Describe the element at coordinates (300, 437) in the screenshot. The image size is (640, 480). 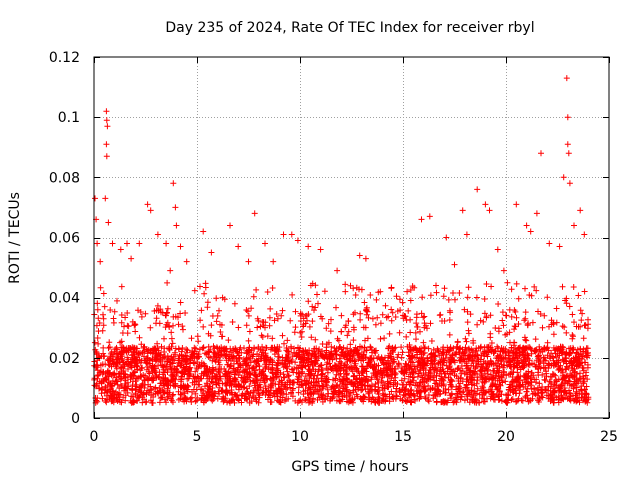
I see `x-tick-label: 10` at that location.